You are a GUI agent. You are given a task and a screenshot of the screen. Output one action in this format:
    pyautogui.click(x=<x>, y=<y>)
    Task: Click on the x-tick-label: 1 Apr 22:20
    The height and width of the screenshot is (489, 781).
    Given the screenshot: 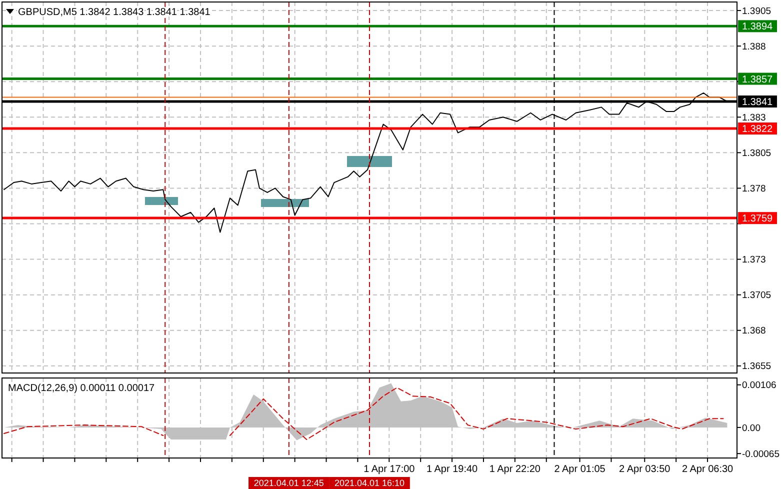 What is the action you would take?
    pyautogui.click(x=515, y=469)
    